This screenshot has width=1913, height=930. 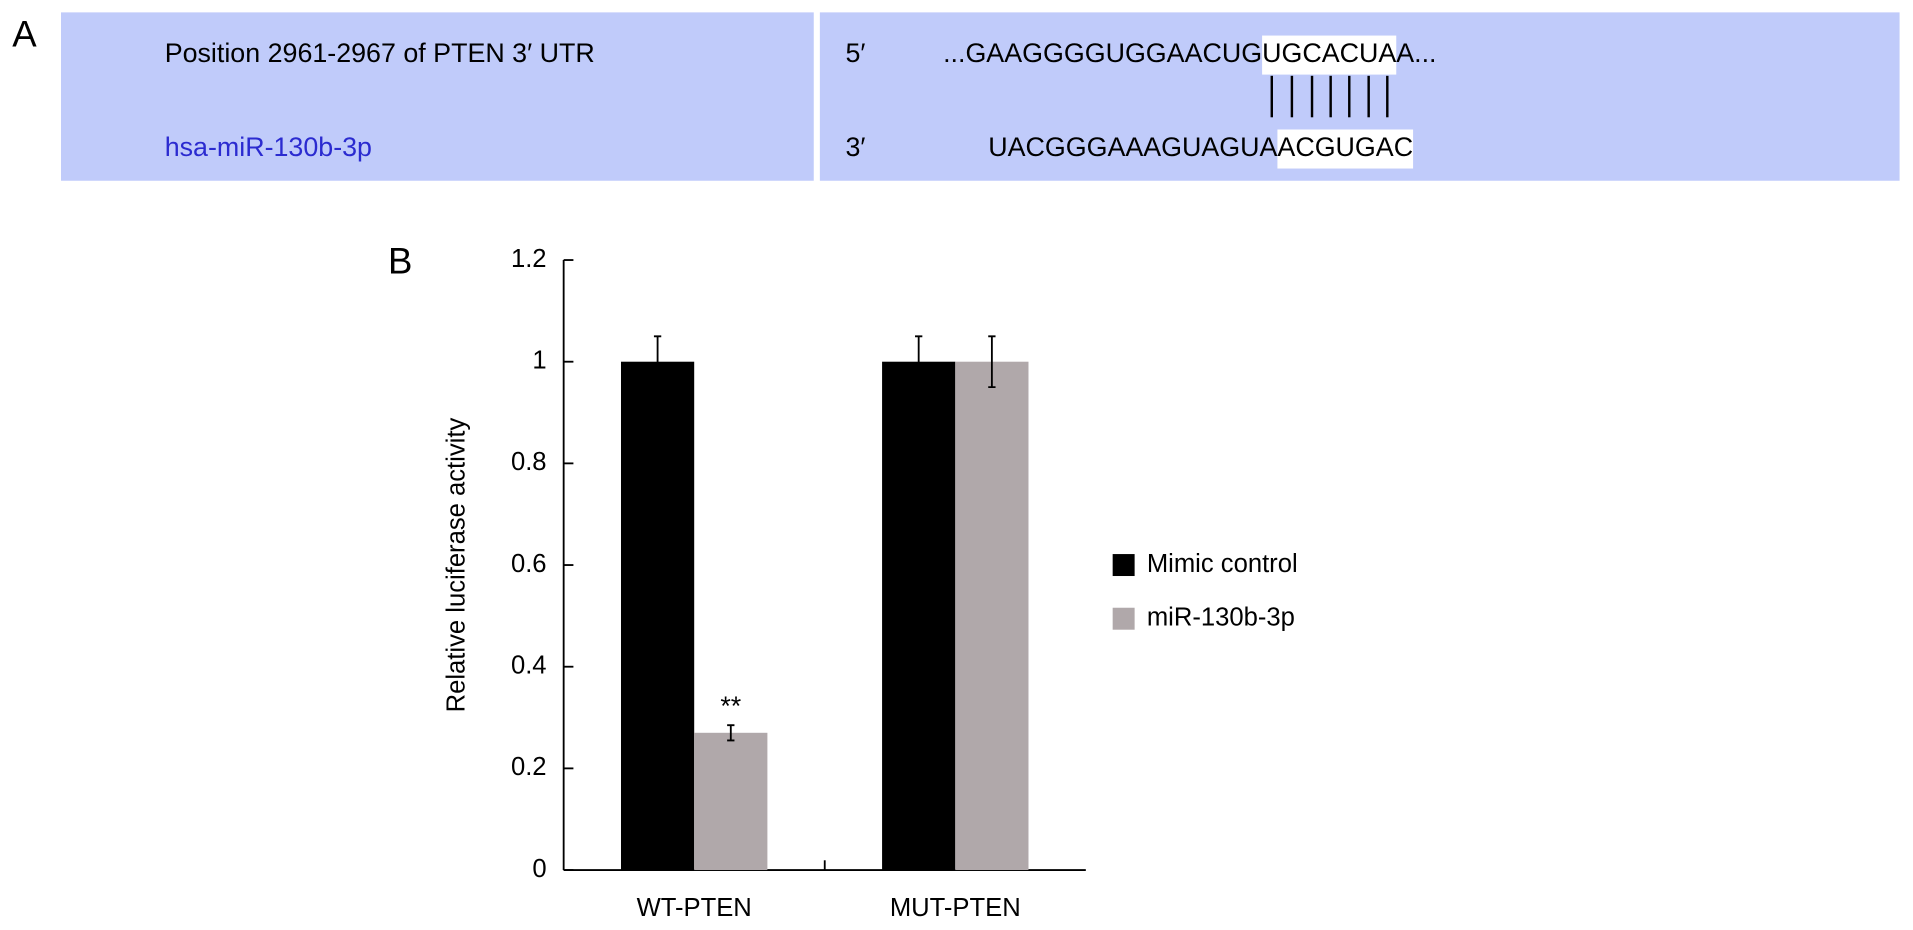 I want to click on y-tick-label: 0.4, so click(x=529, y=665).